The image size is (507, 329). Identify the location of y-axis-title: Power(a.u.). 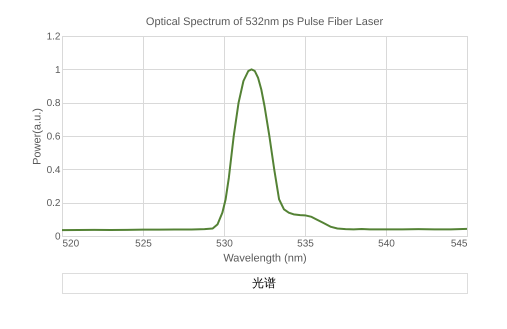
(38, 136).